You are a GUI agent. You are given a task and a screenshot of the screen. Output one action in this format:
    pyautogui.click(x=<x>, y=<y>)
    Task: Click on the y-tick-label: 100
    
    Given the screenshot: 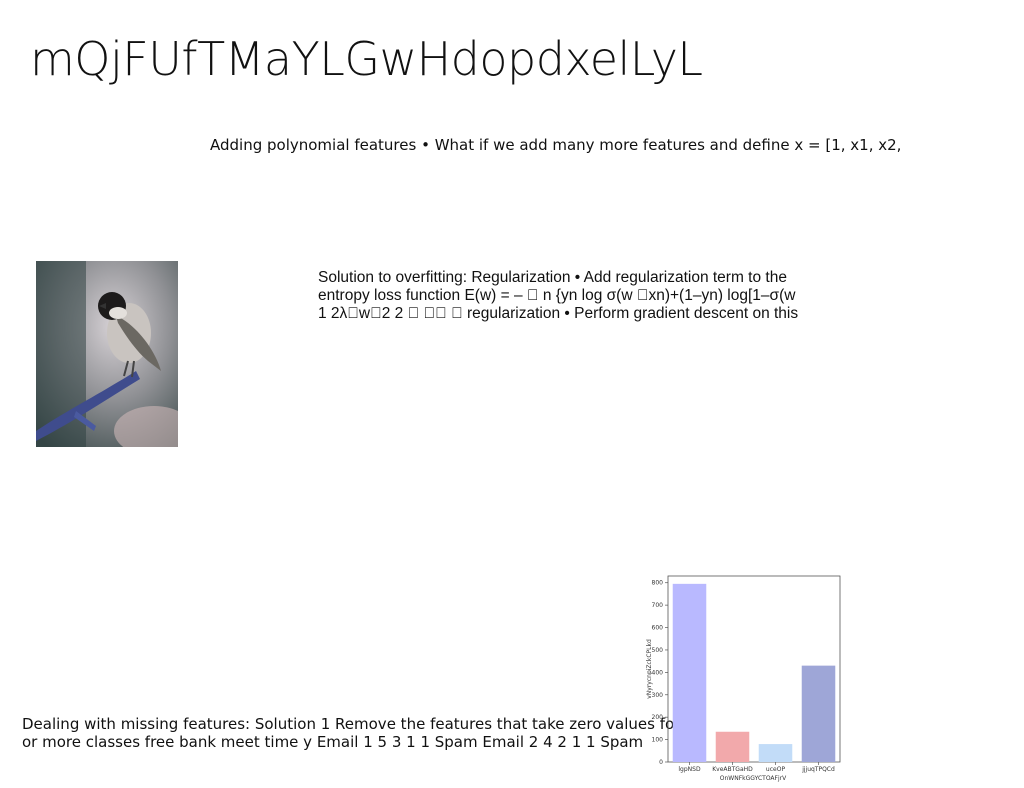 What is the action you would take?
    pyautogui.click(x=658, y=740)
    